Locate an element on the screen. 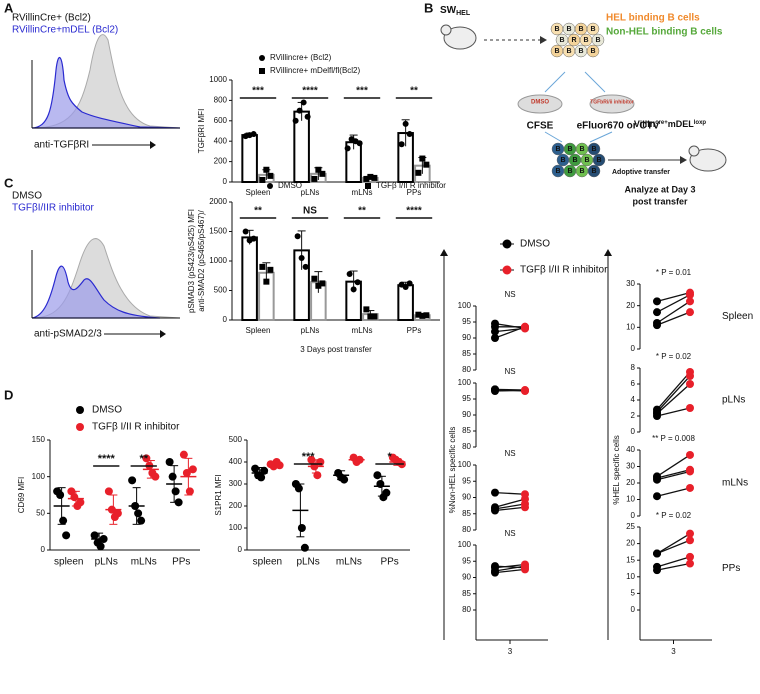  row-label: PPs is located at coordinates (731, 568).